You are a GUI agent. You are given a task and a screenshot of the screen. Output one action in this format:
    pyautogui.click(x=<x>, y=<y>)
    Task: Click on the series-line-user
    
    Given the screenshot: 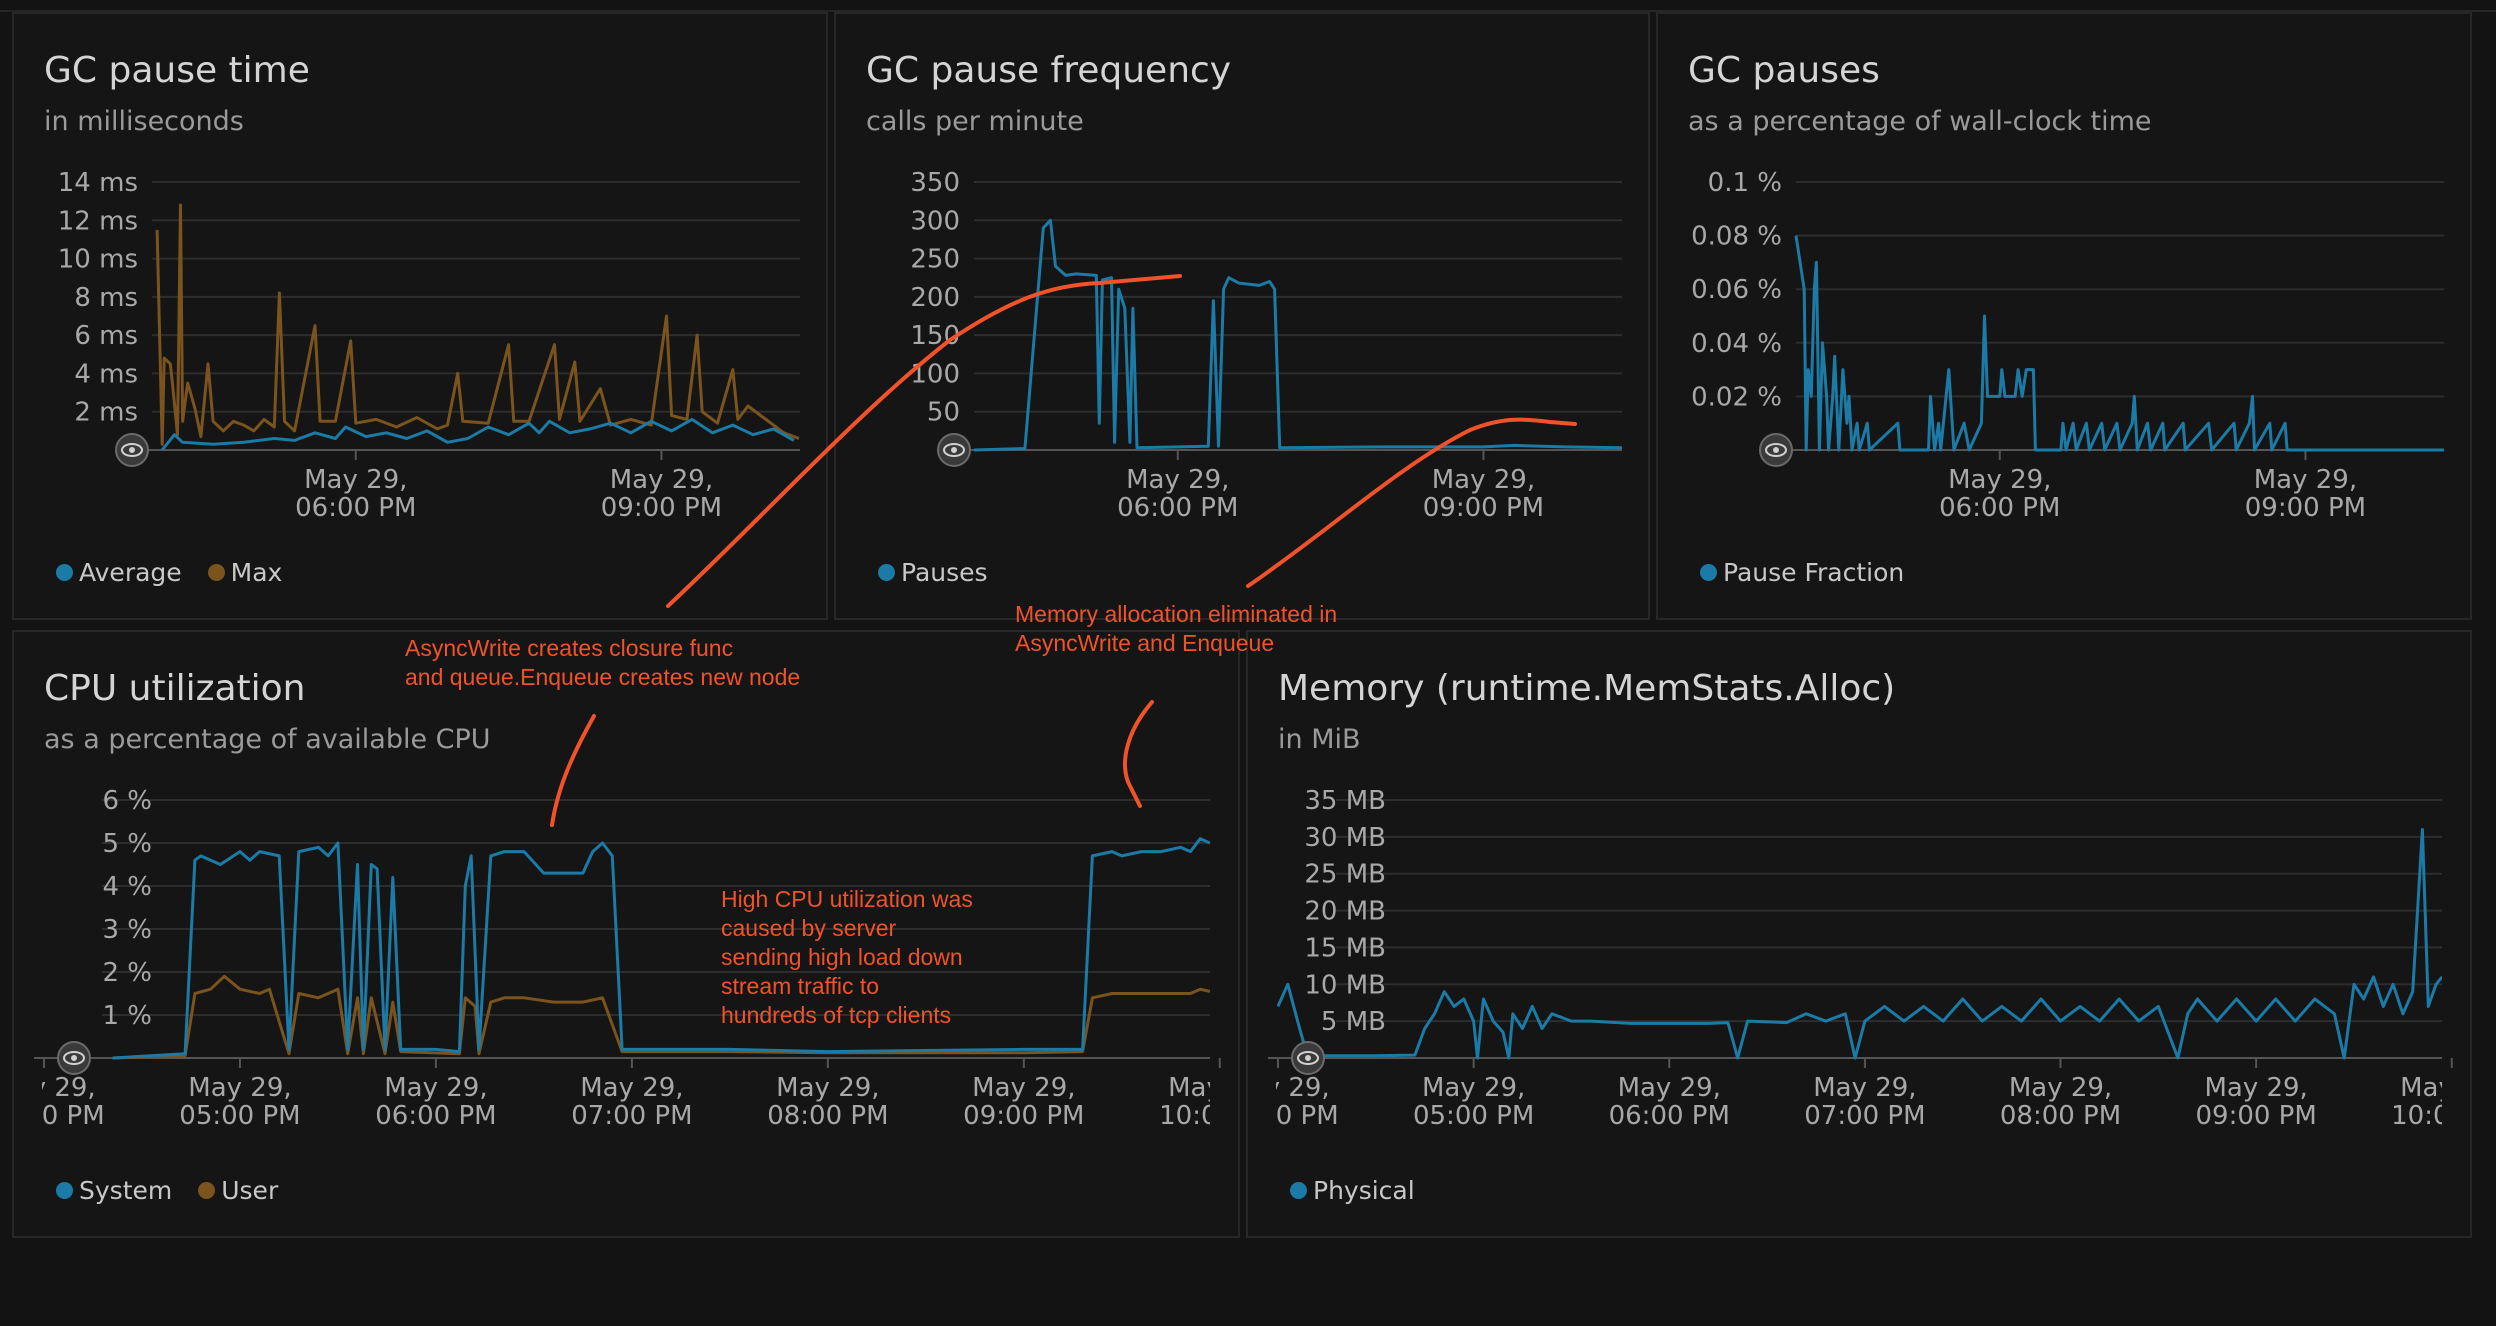 What is the action you would take?
    pyautogui.click(x=661, y=1017)
    